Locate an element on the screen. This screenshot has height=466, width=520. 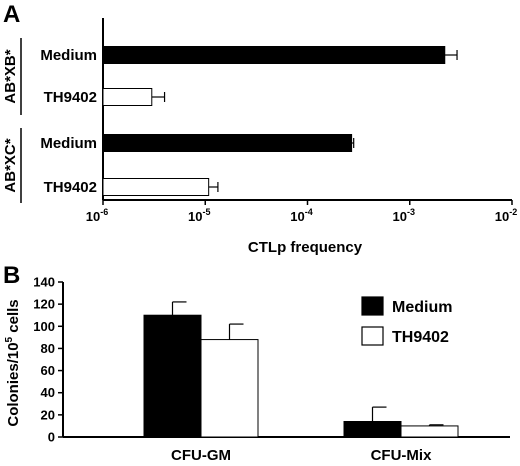
panel-a-x-axis-title: CTLp frequency is located at coordinates (305, 247).